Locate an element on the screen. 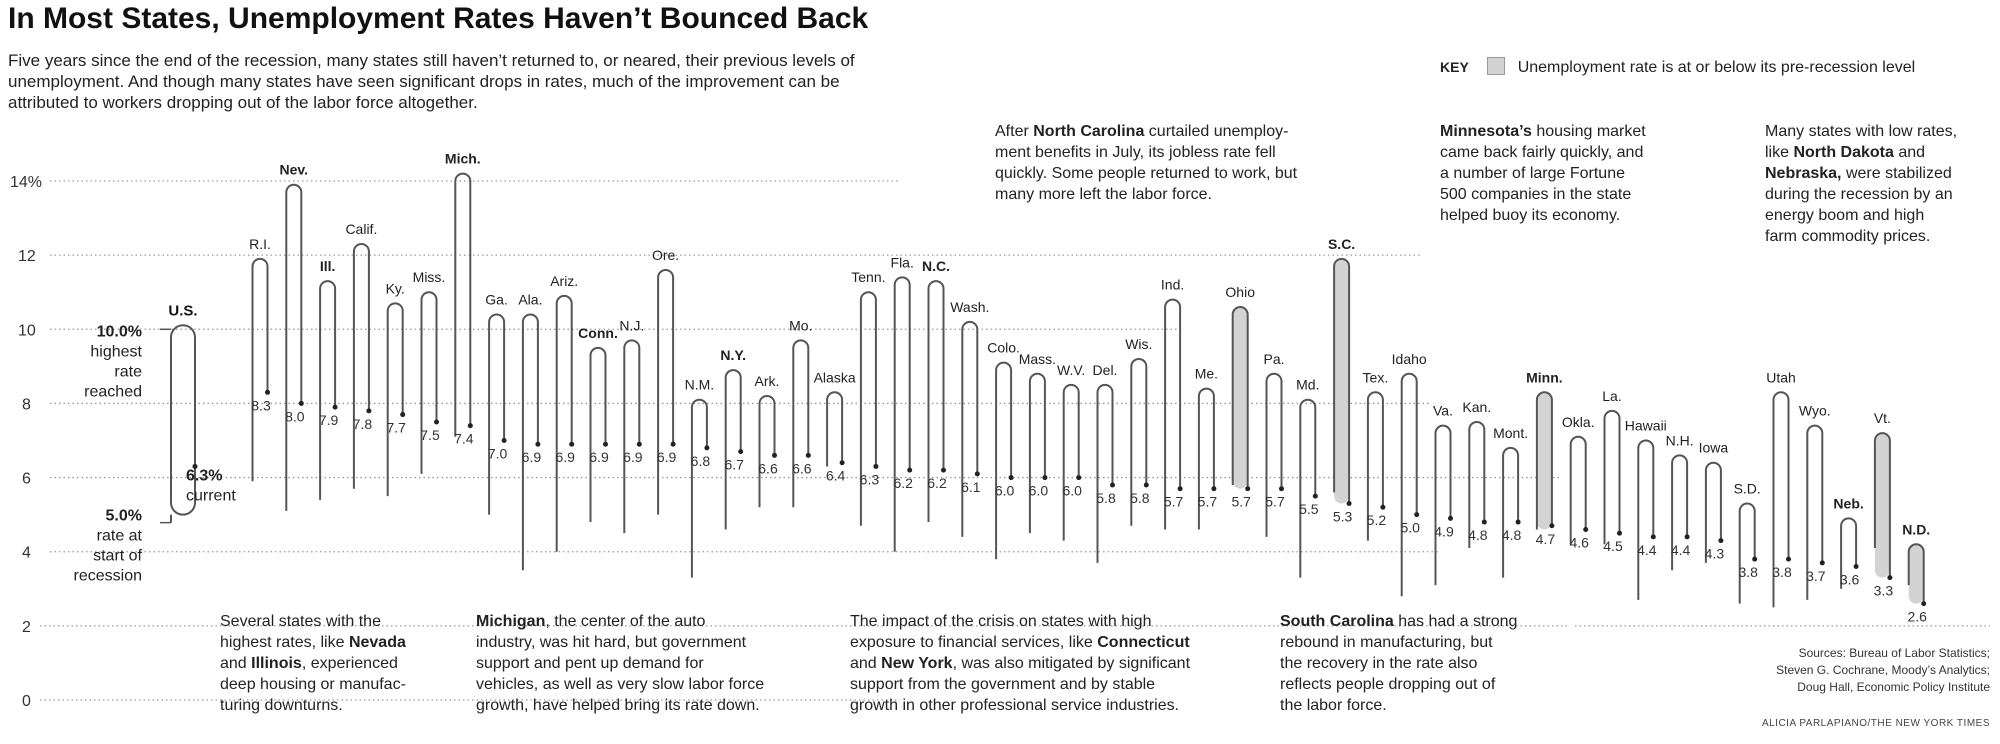  state-name-label: N.H. is located at coordinates (1680, 440).